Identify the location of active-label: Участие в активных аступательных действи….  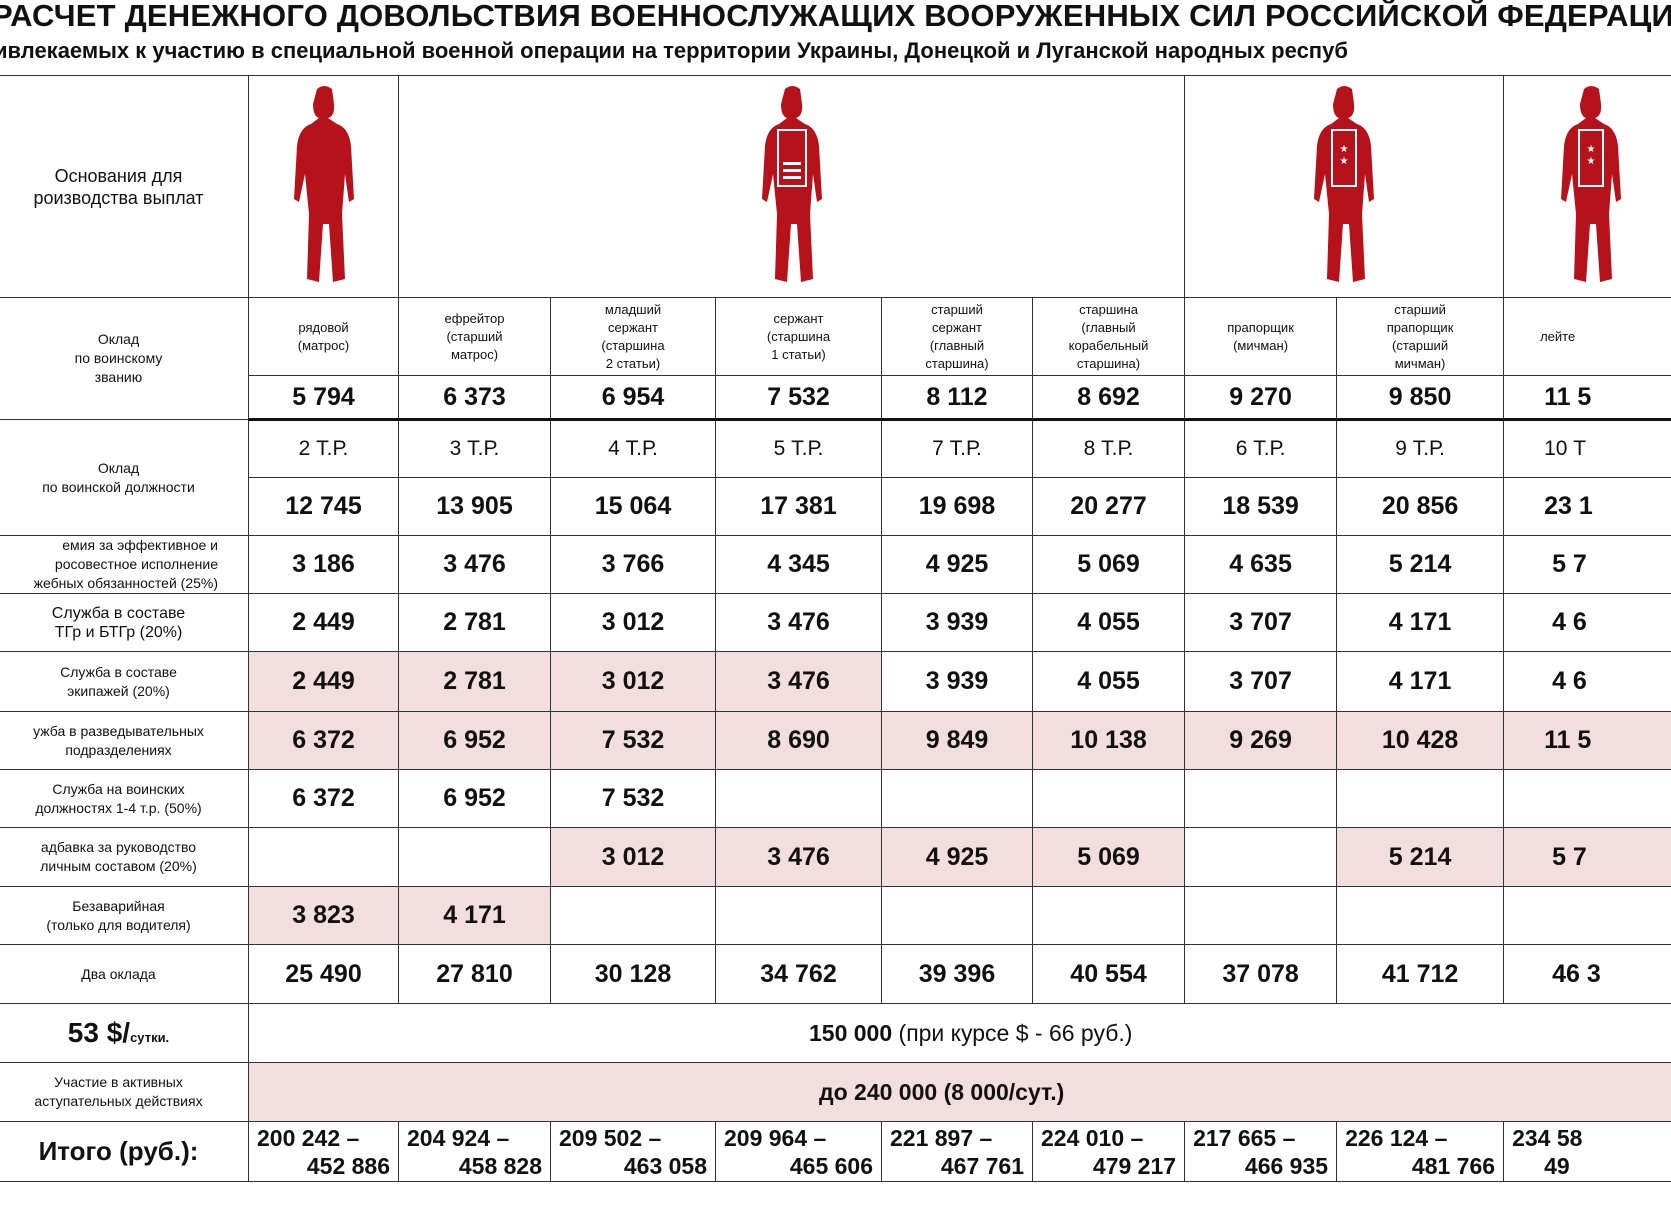
(124, 1092).